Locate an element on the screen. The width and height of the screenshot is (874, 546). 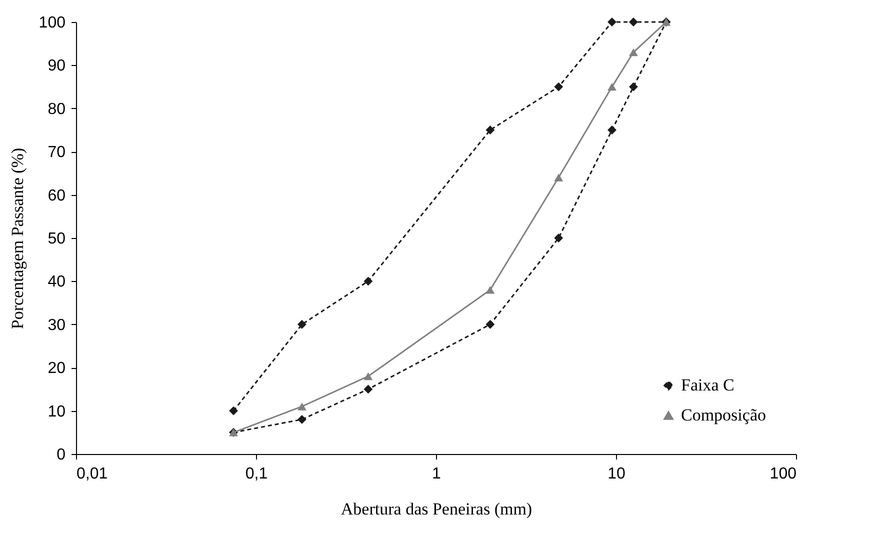
y-tick-label: 70 is located at coordinates (57, 153).